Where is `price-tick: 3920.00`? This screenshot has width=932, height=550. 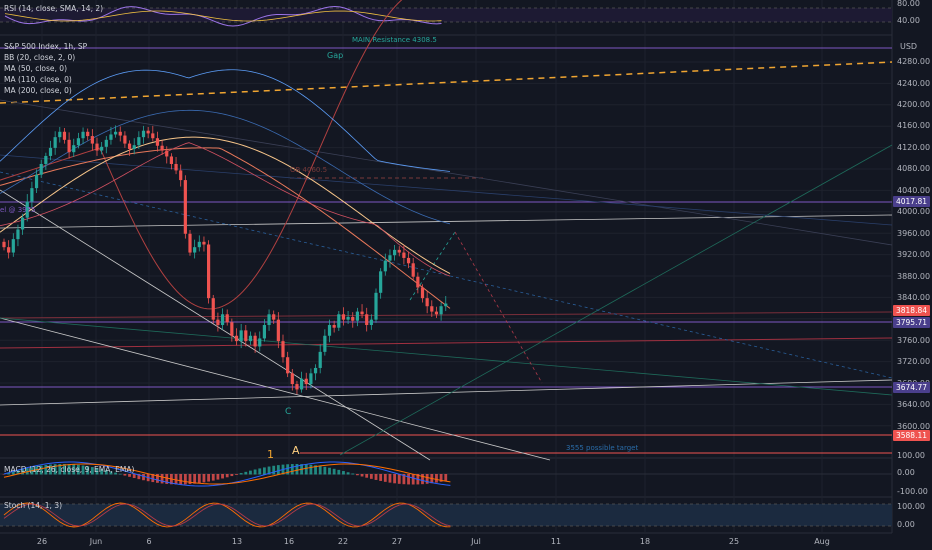
price-tick: 3920.00 is located at coordinates (914, 254).